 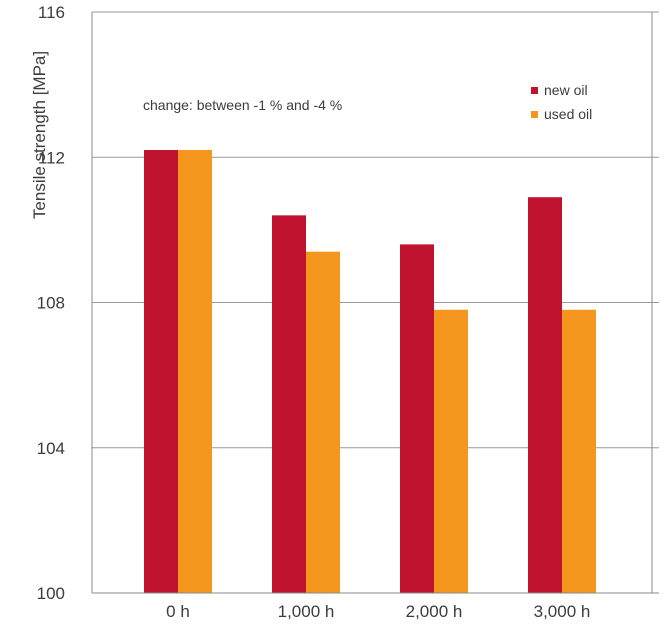 I want to click on x-tick-label: 3,000 h, so click(x=562, y=611).